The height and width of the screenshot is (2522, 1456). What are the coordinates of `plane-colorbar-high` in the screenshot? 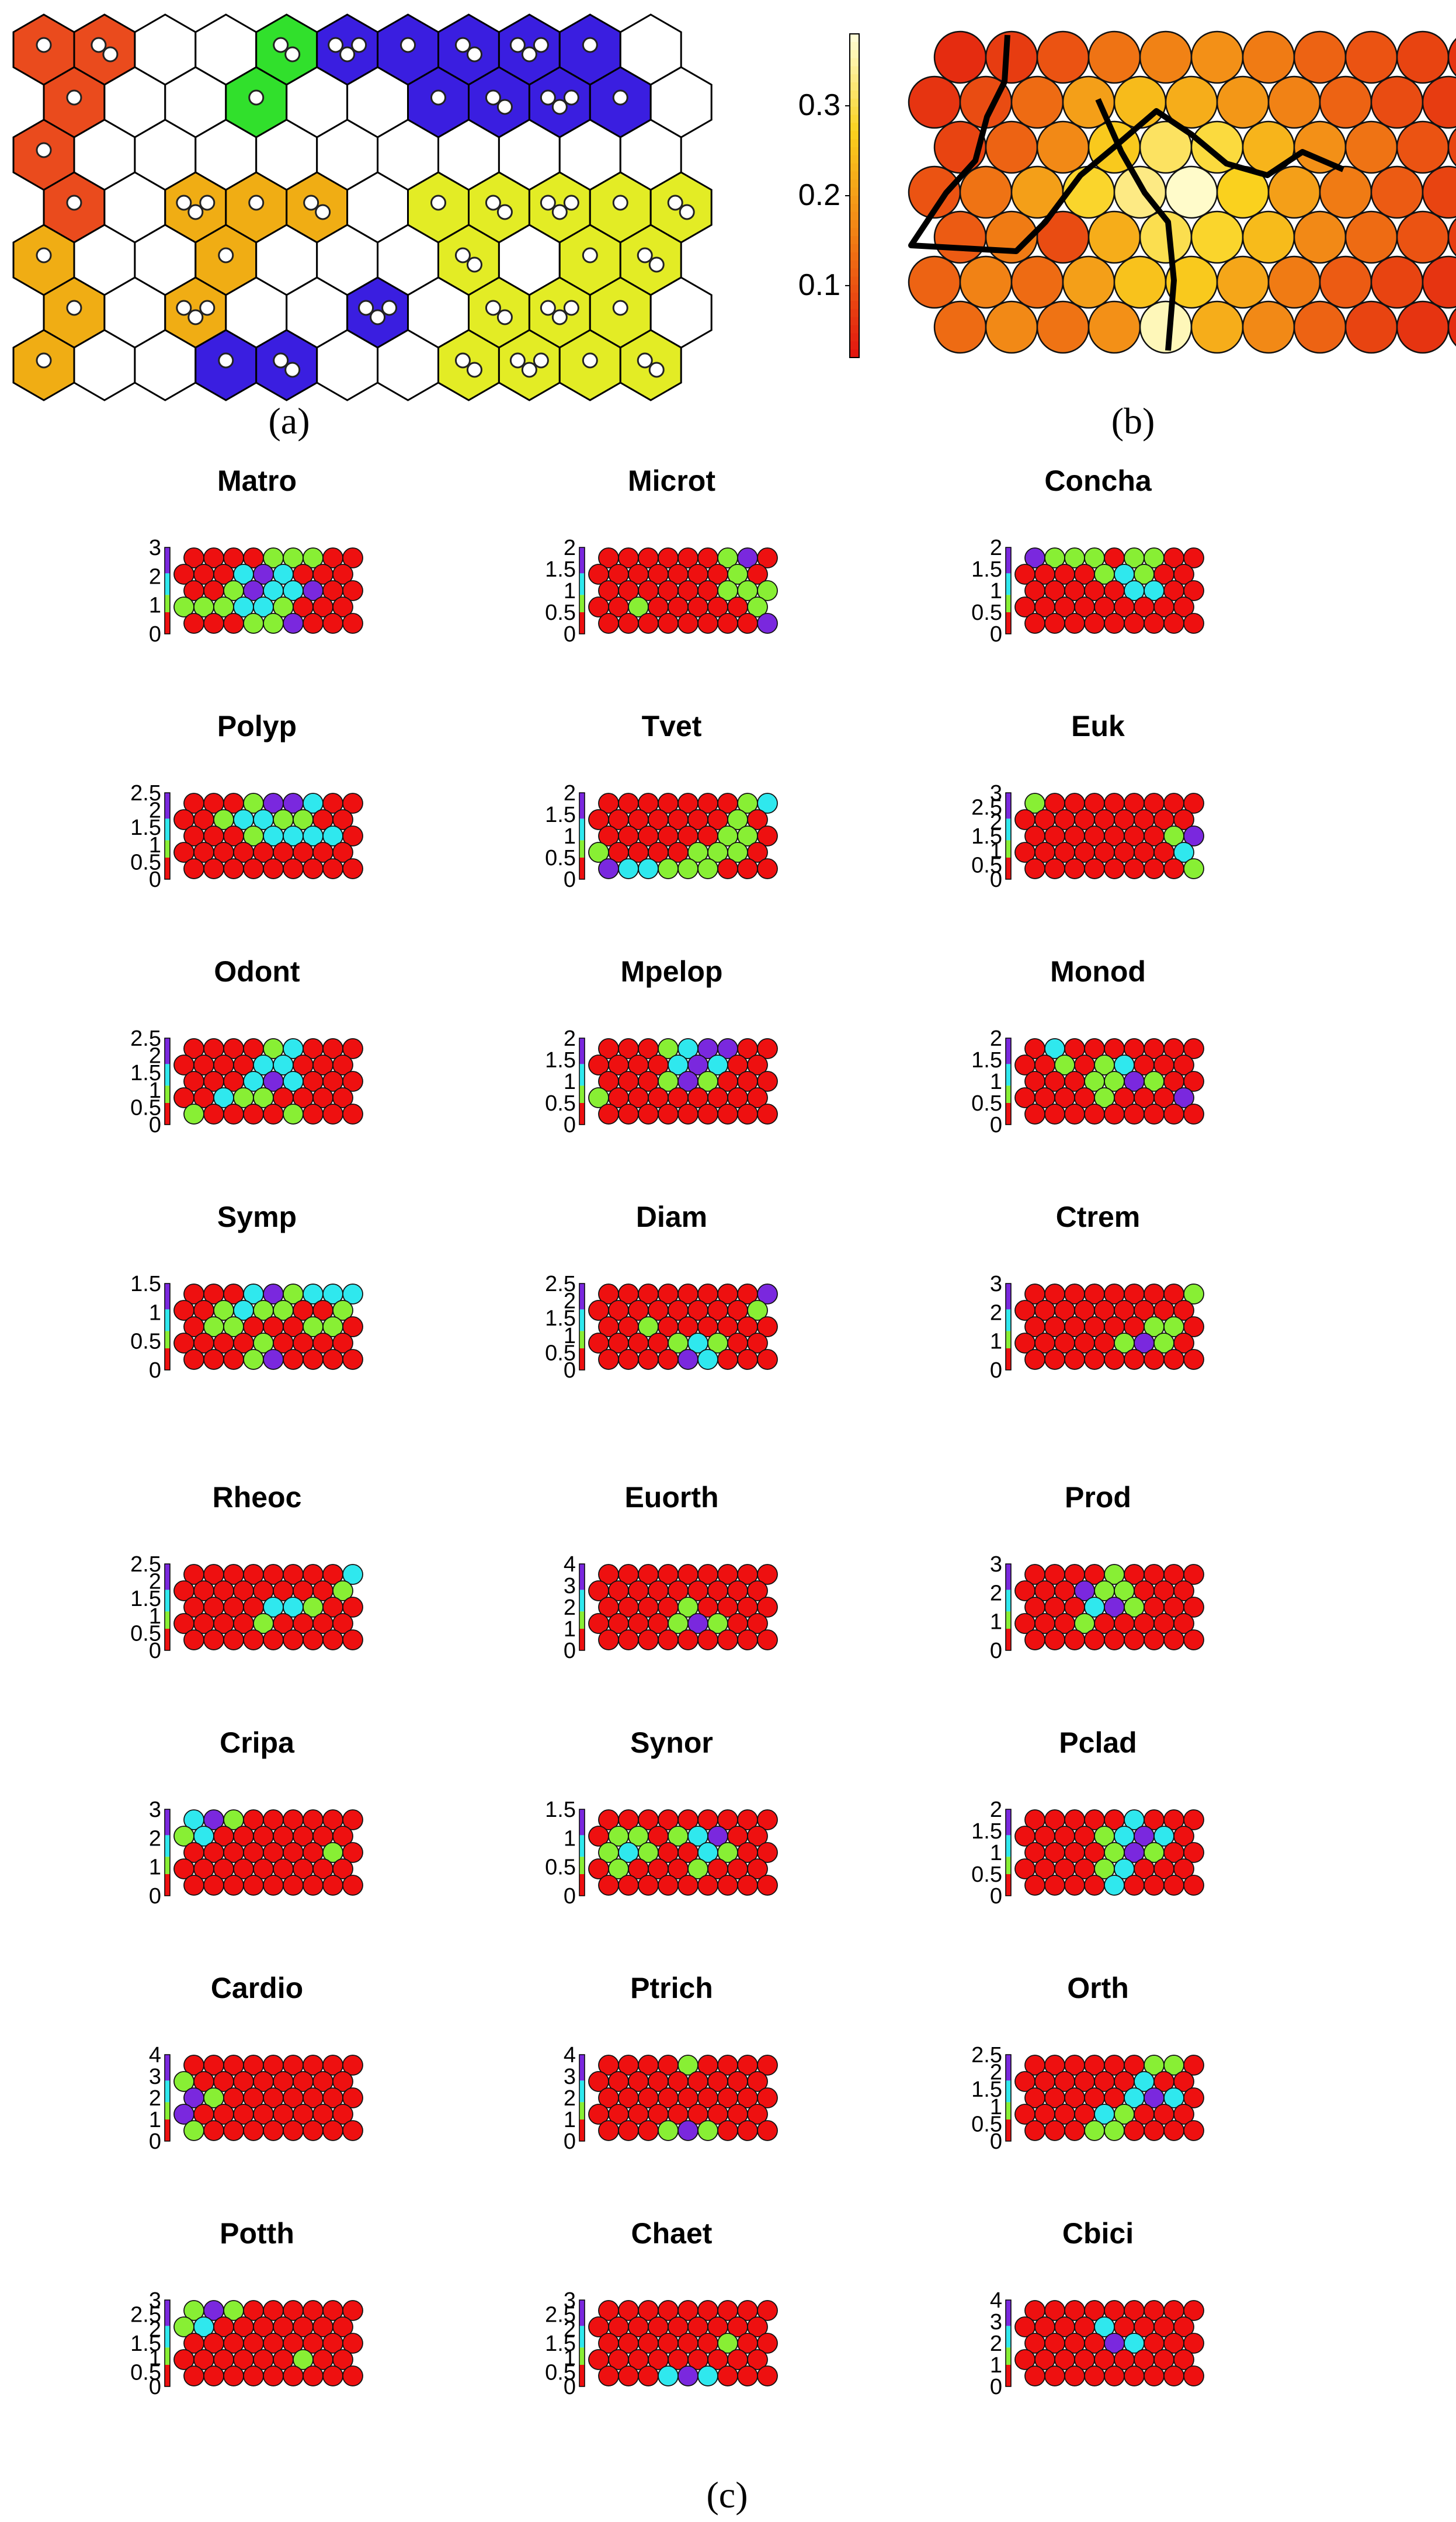 It's located at (167, 1601).